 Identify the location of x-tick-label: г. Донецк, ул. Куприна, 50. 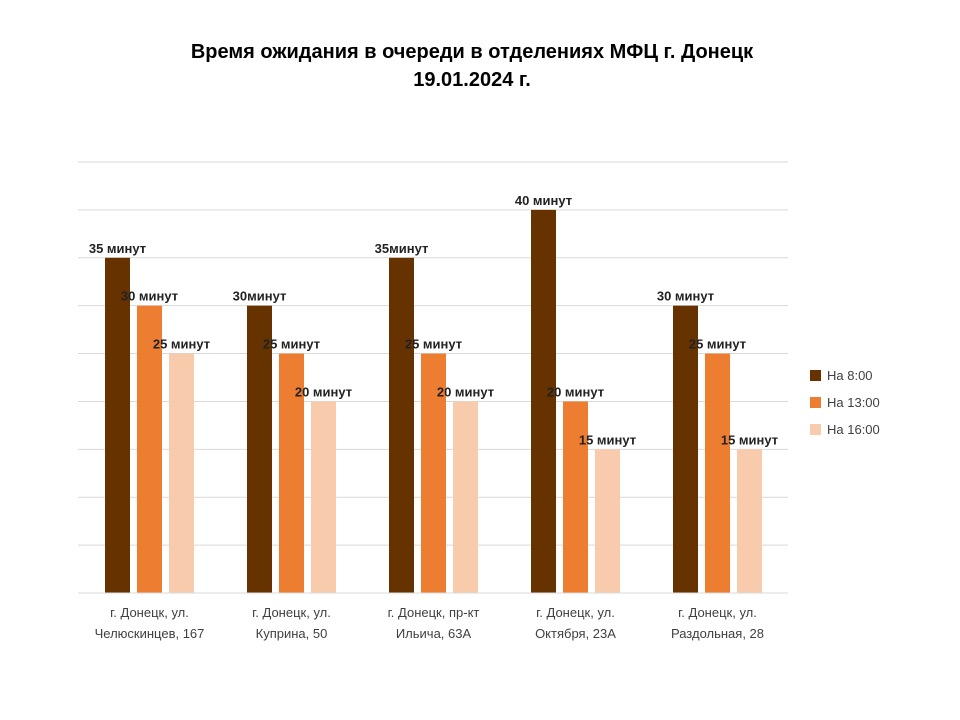
(291, 623).